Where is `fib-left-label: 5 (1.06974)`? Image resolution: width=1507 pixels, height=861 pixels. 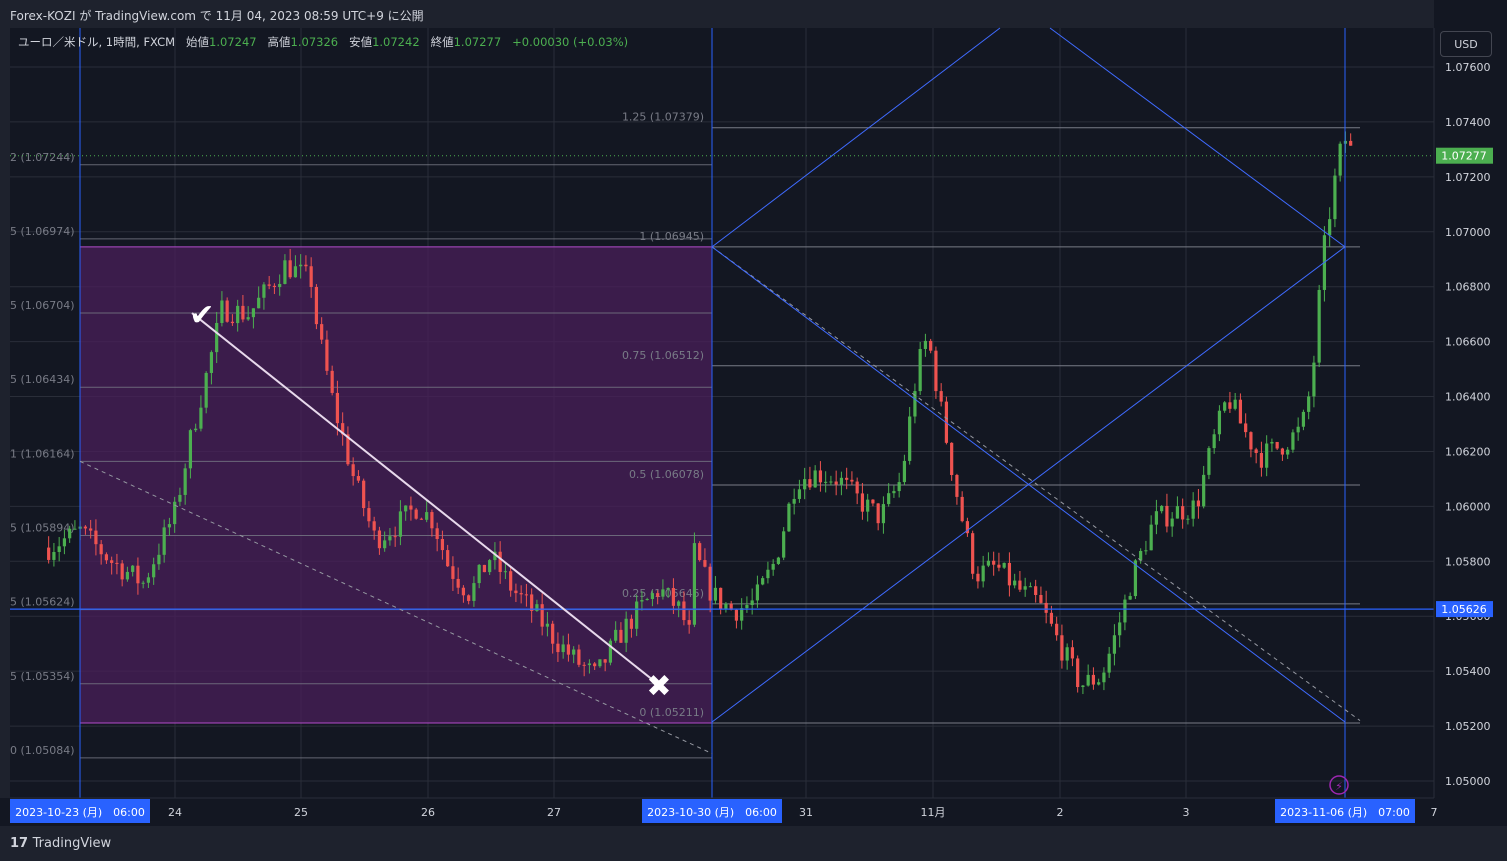
fib-left-label: 5 (1.06974) is located at coordinates (42, 231).